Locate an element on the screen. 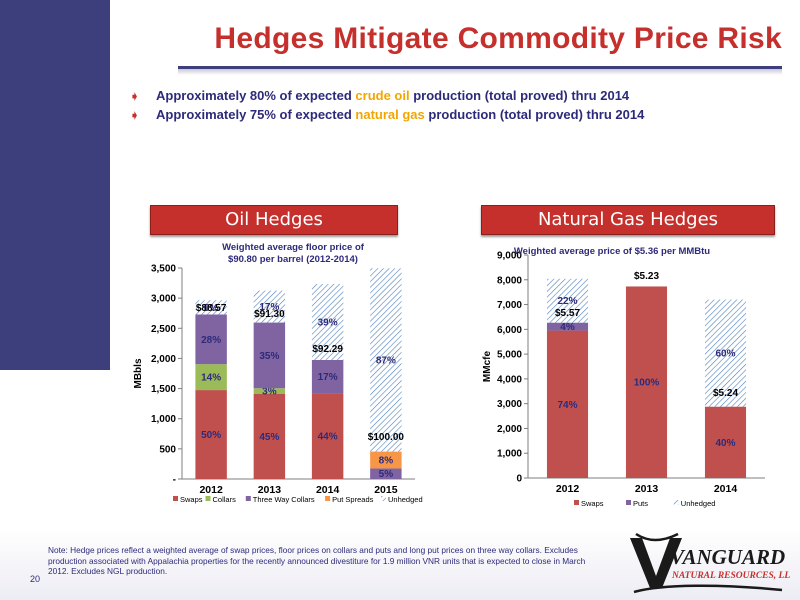 The height and width of the screenshot is (600, 800). bar-data-label: 100% is located at coordinates (647, 383).